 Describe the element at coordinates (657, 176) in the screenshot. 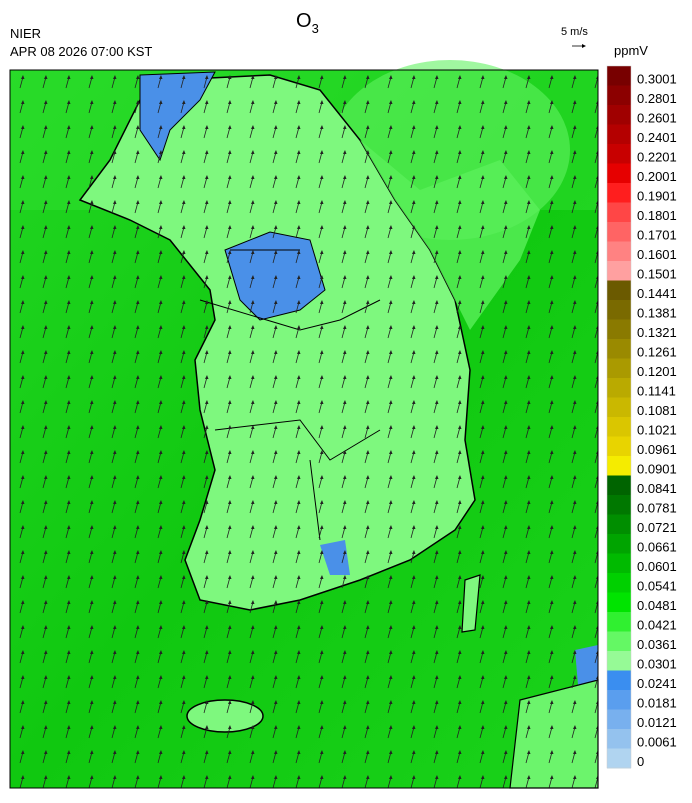

I see `colorbar-label: 0.2001` at that location.